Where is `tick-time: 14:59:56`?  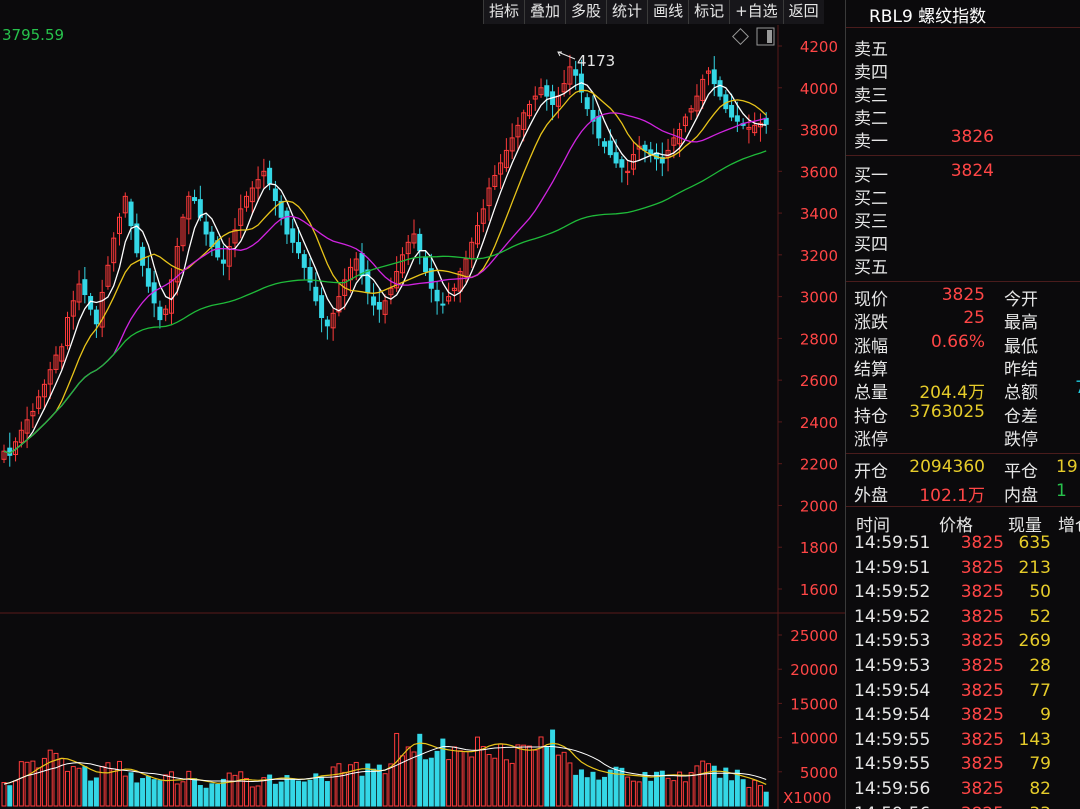 tick-time: 14:59:56 is located at coordinates (892, 789).